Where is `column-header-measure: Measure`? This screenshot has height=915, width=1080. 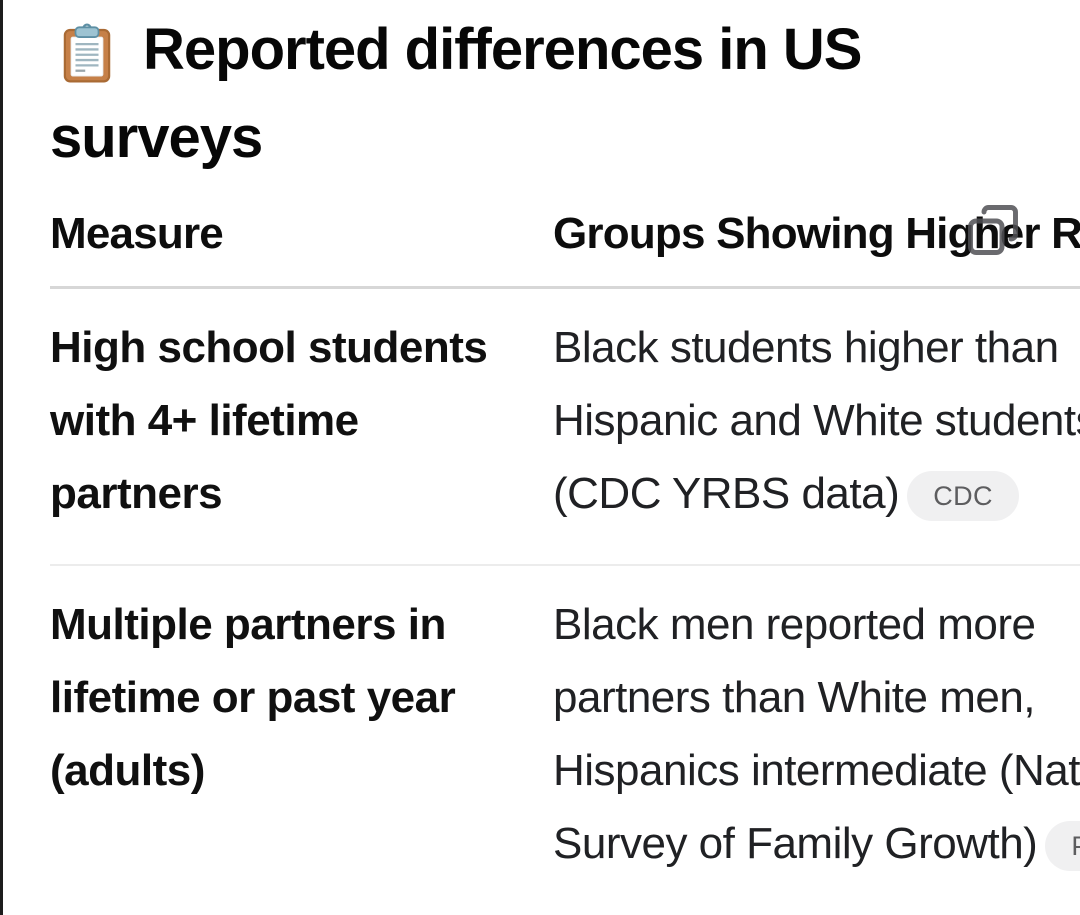 column-header-measure: Measure is located at coordinates (137, 233).